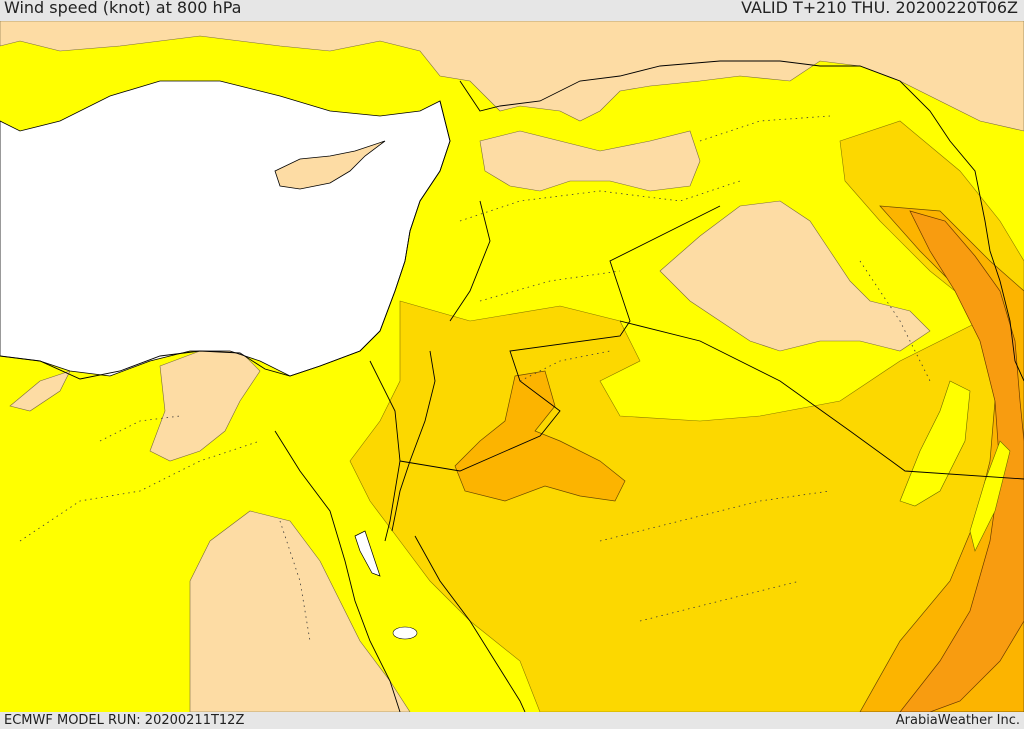 This screenshot has width=1024, height=729. What do you see at coordinates (935, 443) in the screenshot?
I see `lower-wind-strip` at bounding box center [935, 443].